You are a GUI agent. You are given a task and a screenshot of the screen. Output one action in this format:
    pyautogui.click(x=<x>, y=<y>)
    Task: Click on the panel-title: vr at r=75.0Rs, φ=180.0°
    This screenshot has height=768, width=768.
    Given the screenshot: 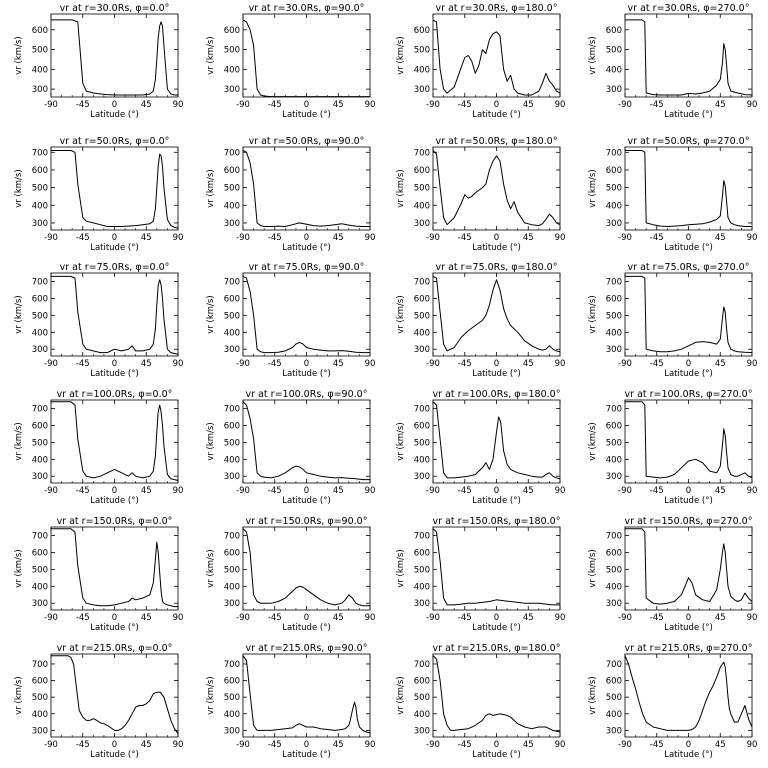 What is the action you would take?
    pyautogui.click(x=497, y=267)
    